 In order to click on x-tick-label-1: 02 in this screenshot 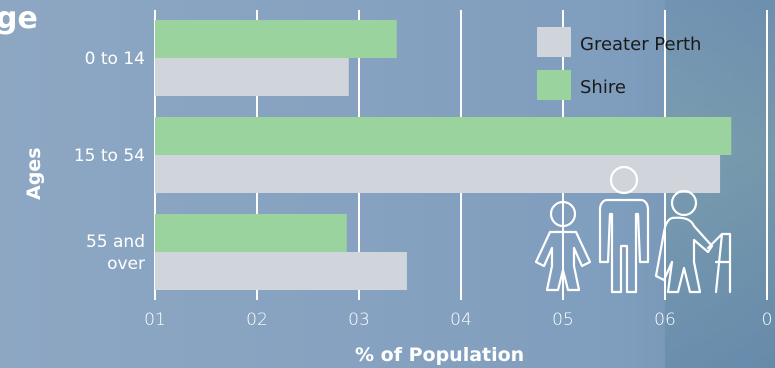, I will do `click(257, 320)`.